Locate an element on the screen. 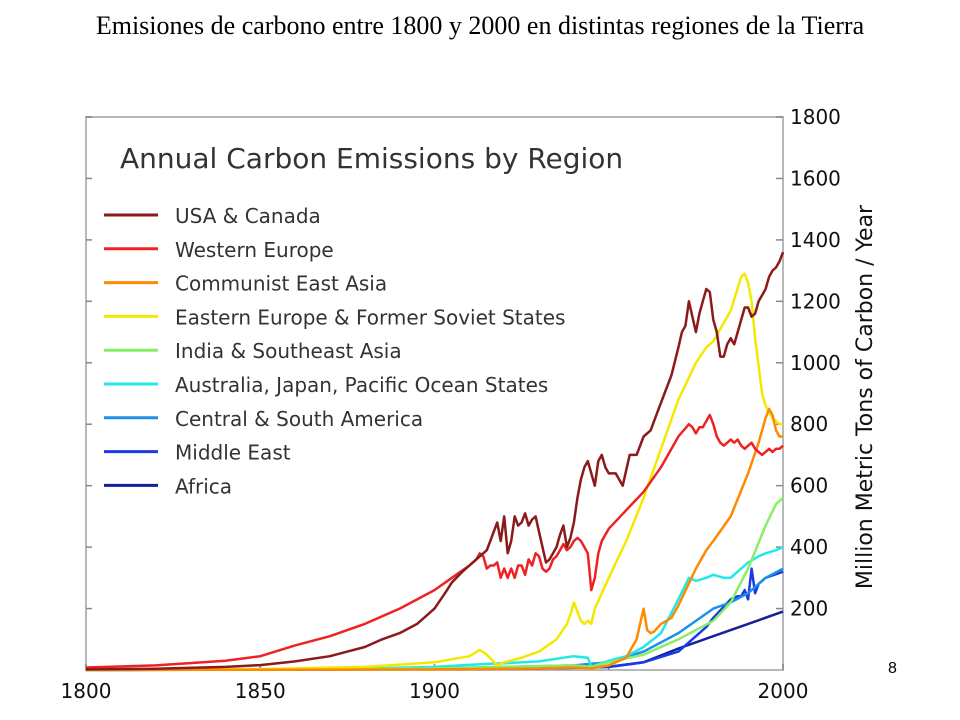 The image size is (960, 720). x-tick-label: 1800 is located at coordinates (86, 691).